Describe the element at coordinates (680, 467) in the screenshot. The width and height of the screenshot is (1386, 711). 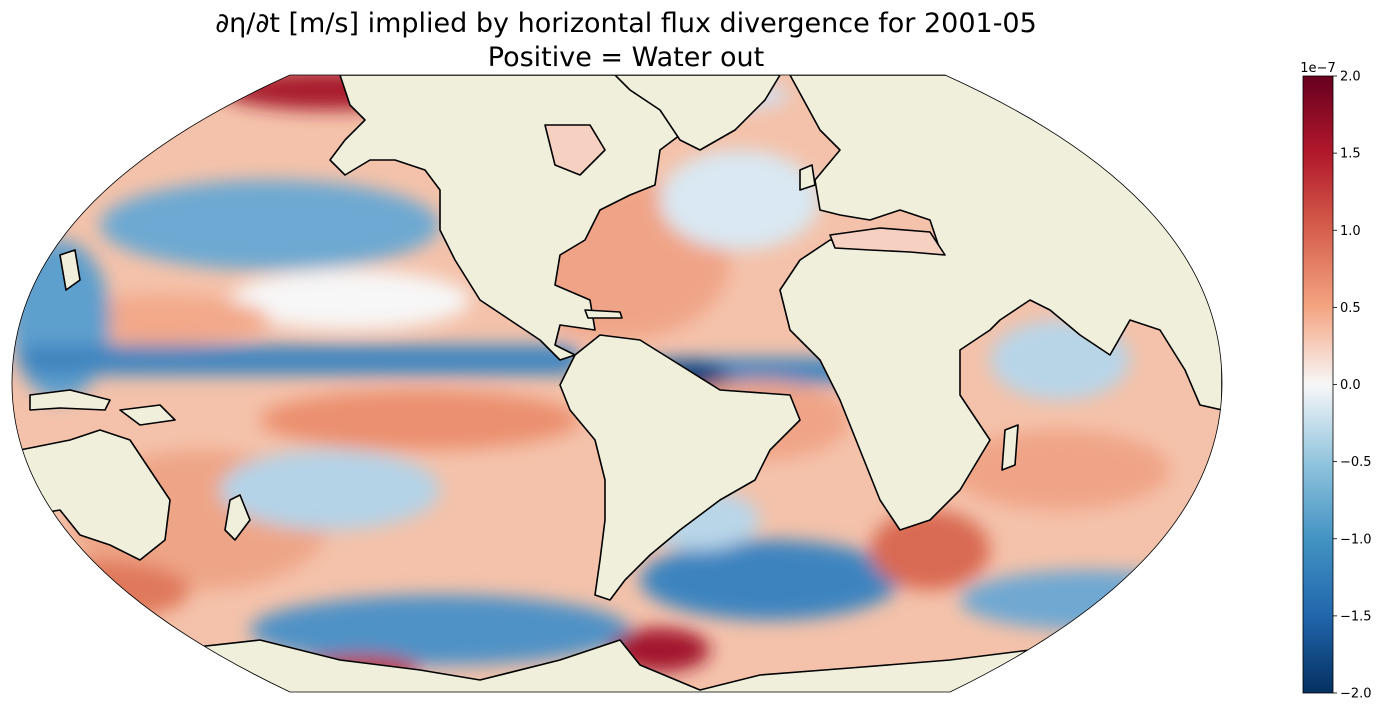
I see `land-south-america` at that location.